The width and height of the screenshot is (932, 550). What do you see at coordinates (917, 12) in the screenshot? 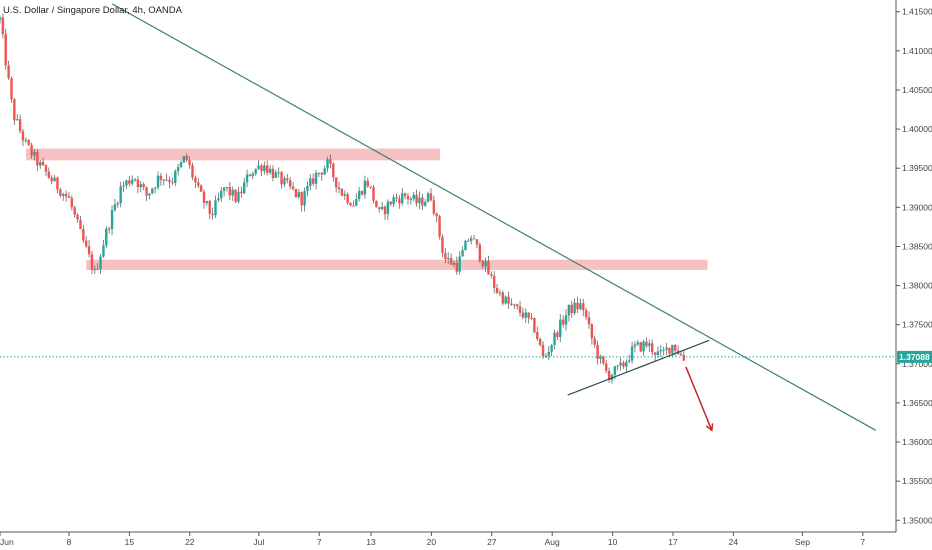
I see `price-tick-label: 1.41500` at bounding box center [917, 12].